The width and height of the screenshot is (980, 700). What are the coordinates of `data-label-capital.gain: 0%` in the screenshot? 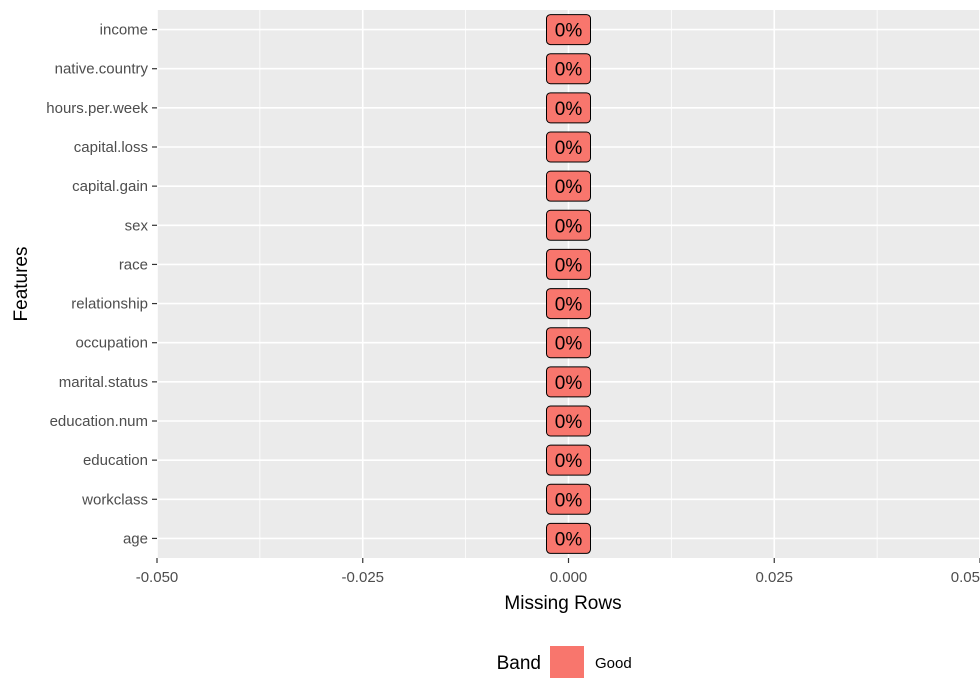 It's located at (568, 186).